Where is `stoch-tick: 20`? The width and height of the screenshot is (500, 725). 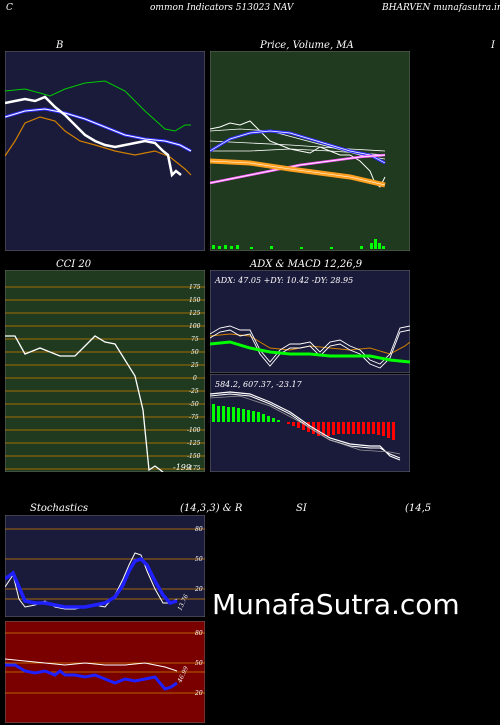
stoch-tick: 20 is located at coordinates (198, 589).